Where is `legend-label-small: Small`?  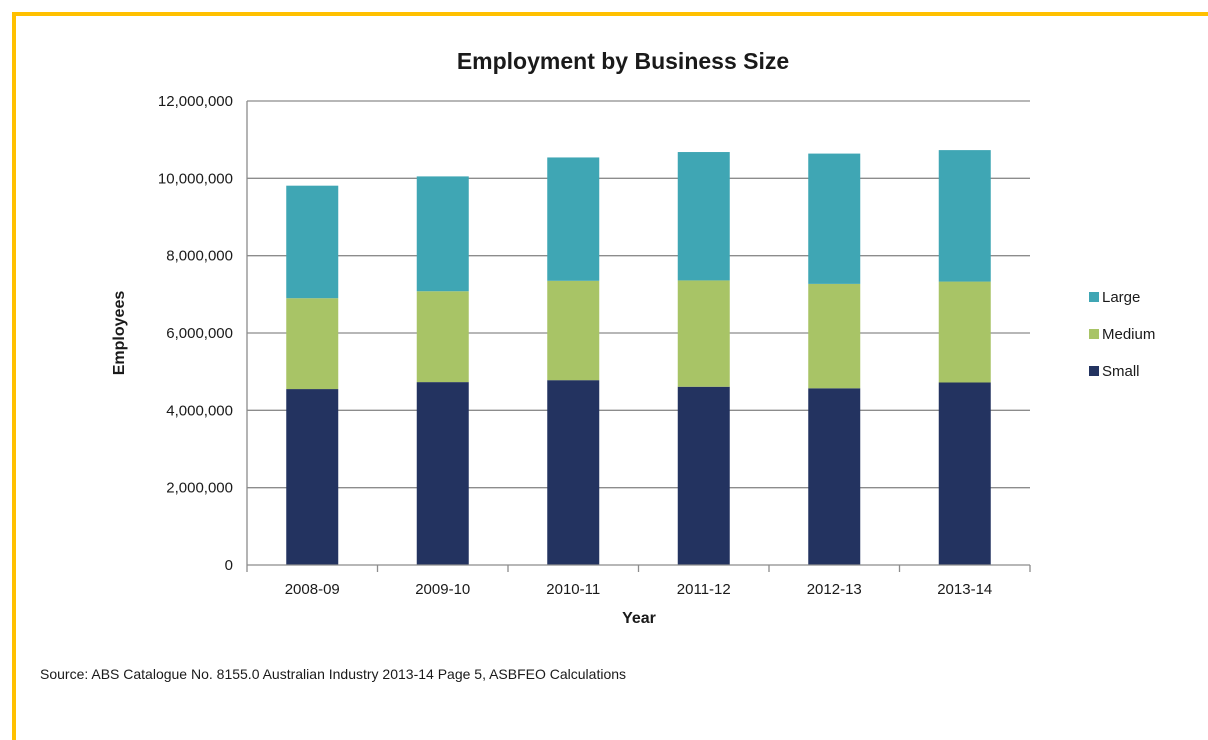 legend-label-small: Small is located at coordinates (1121, 371).